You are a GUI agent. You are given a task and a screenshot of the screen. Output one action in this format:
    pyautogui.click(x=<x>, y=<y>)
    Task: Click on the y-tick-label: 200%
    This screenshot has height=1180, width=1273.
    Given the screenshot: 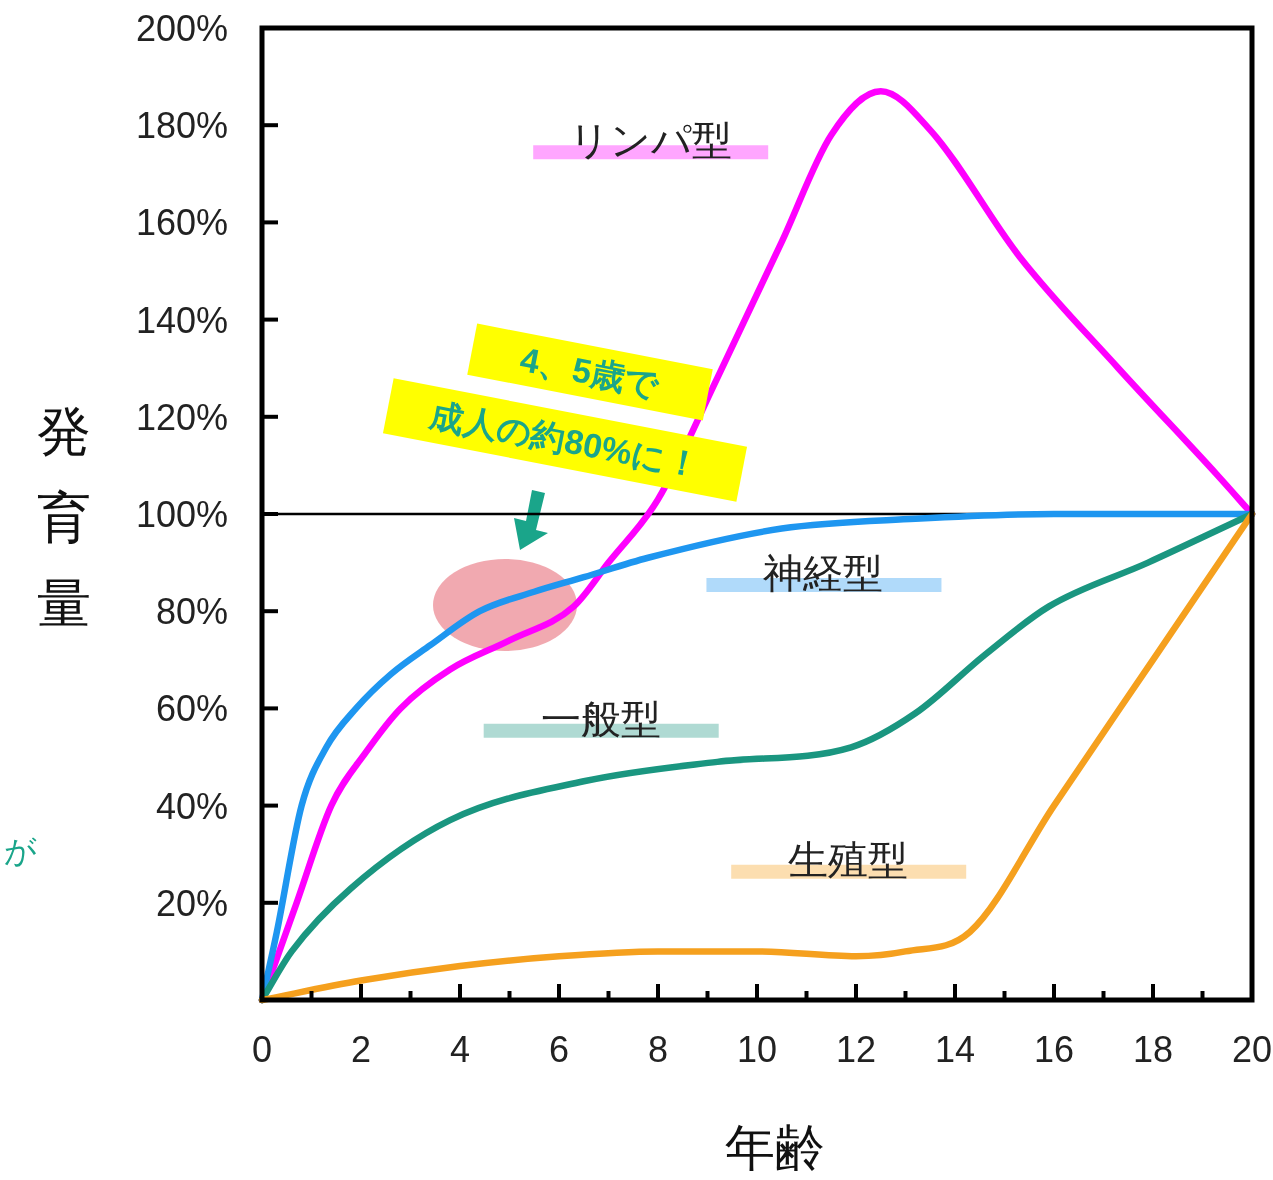 What is the action you would take?
    pyautogui.click(x=181, y=28)
    